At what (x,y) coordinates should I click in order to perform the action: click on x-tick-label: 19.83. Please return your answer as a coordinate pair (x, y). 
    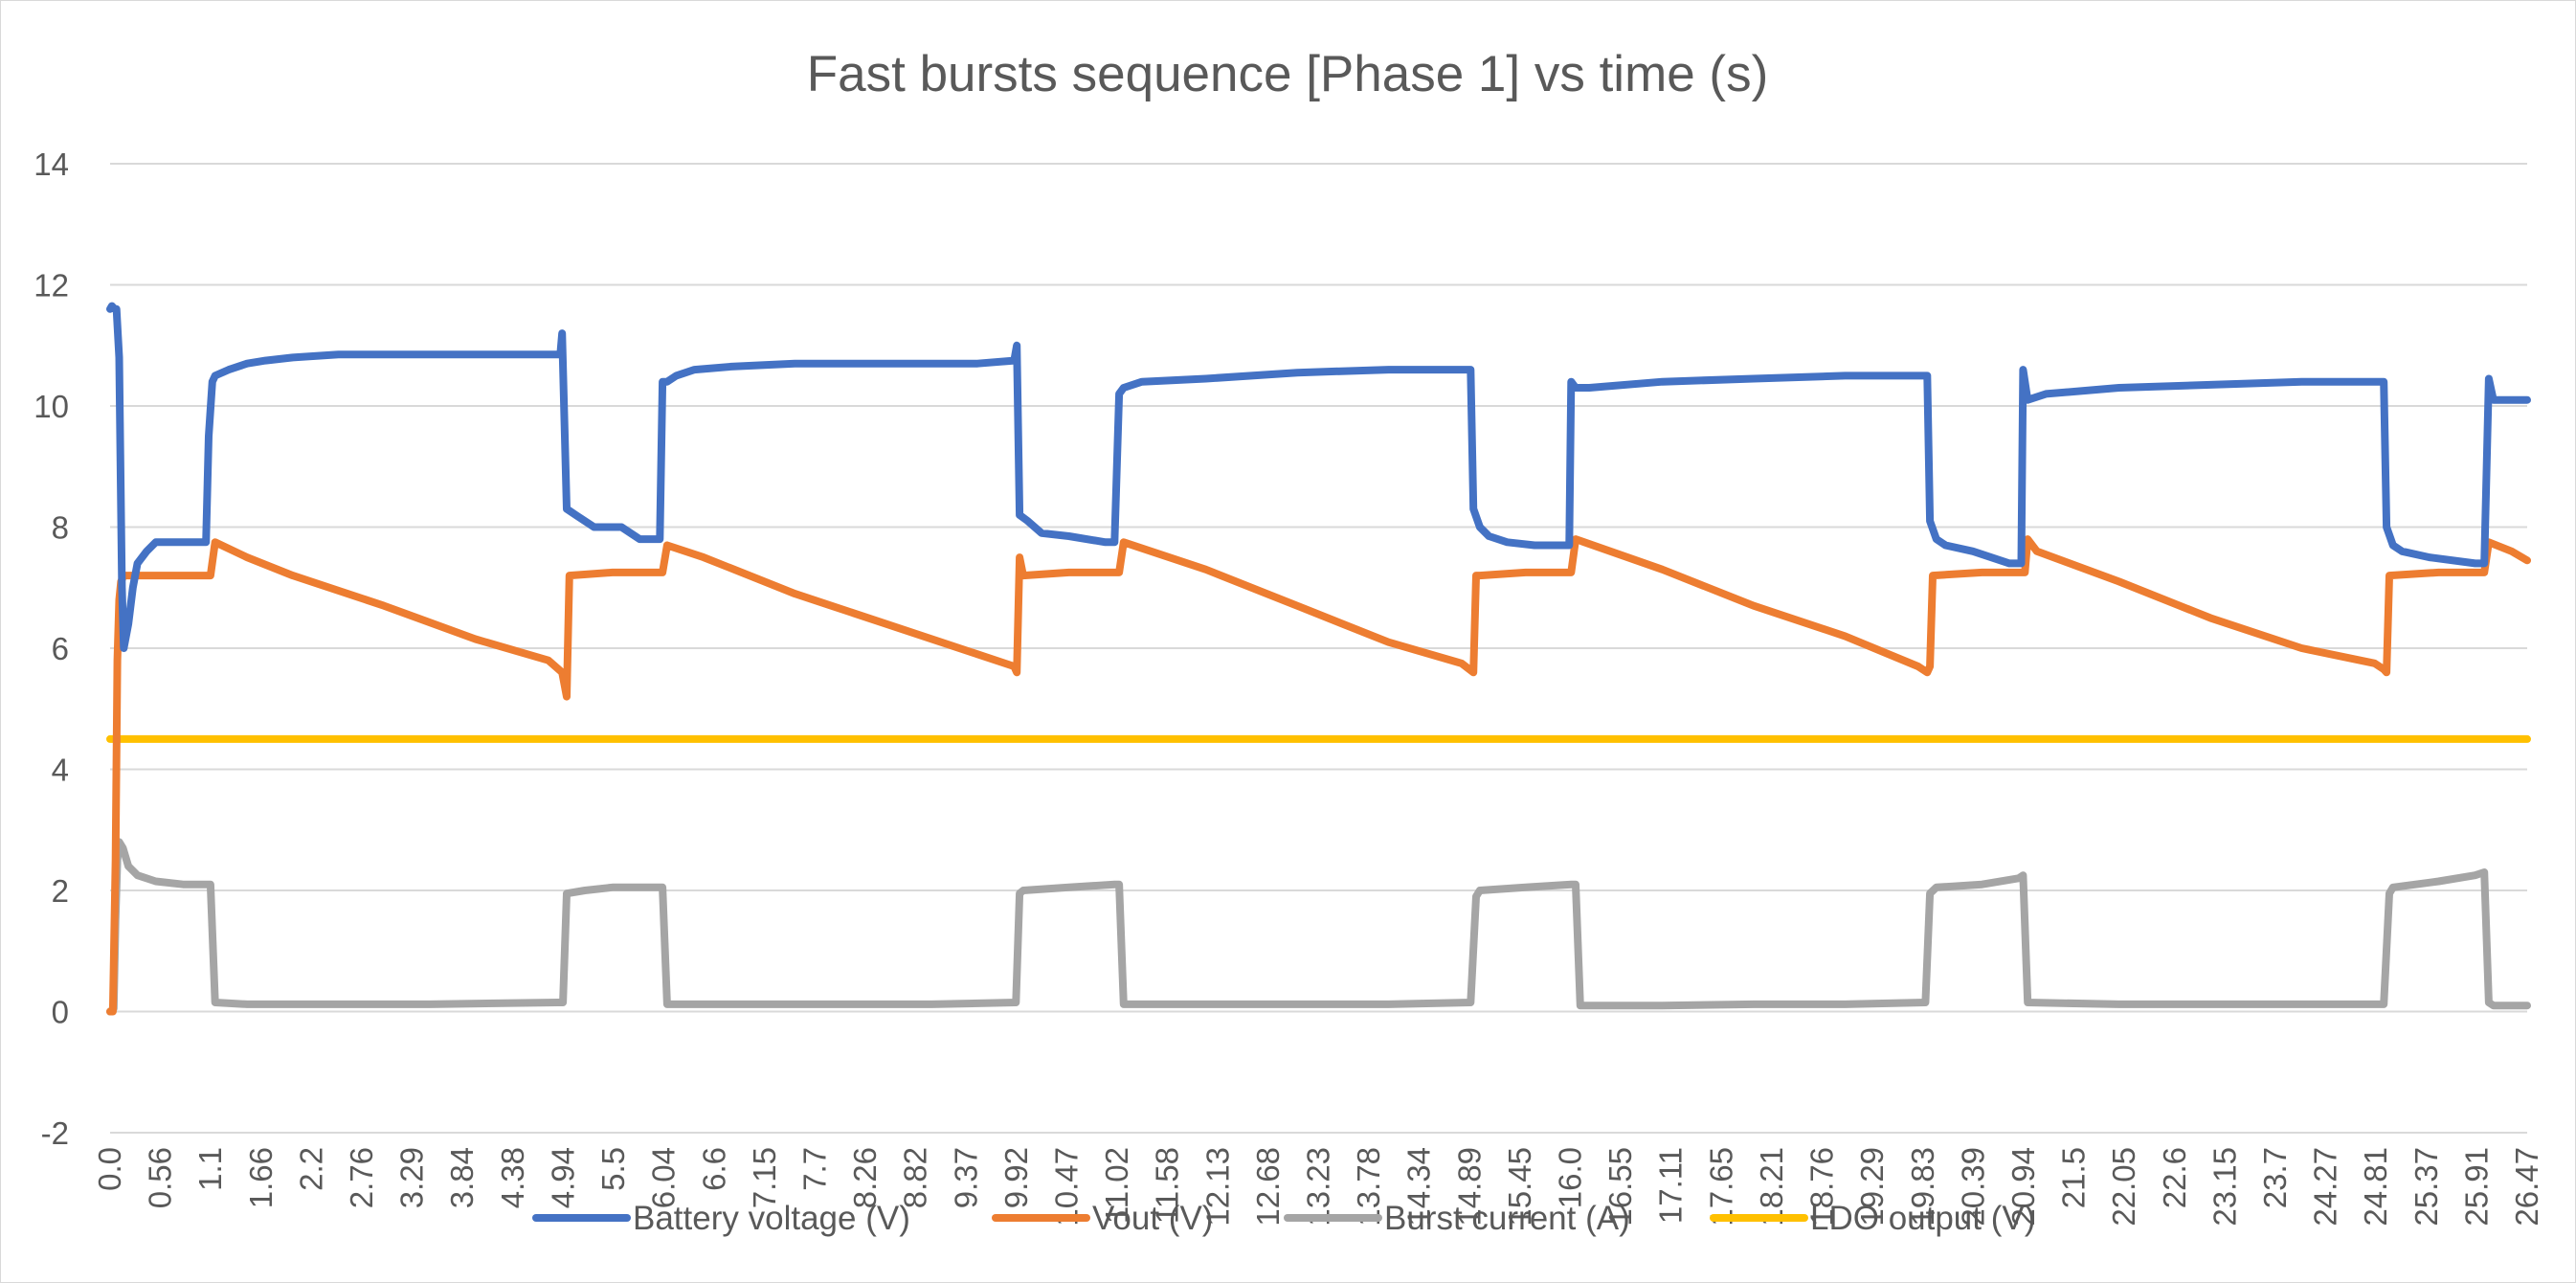
    Looking at the image, I should click on (1922, 1187).